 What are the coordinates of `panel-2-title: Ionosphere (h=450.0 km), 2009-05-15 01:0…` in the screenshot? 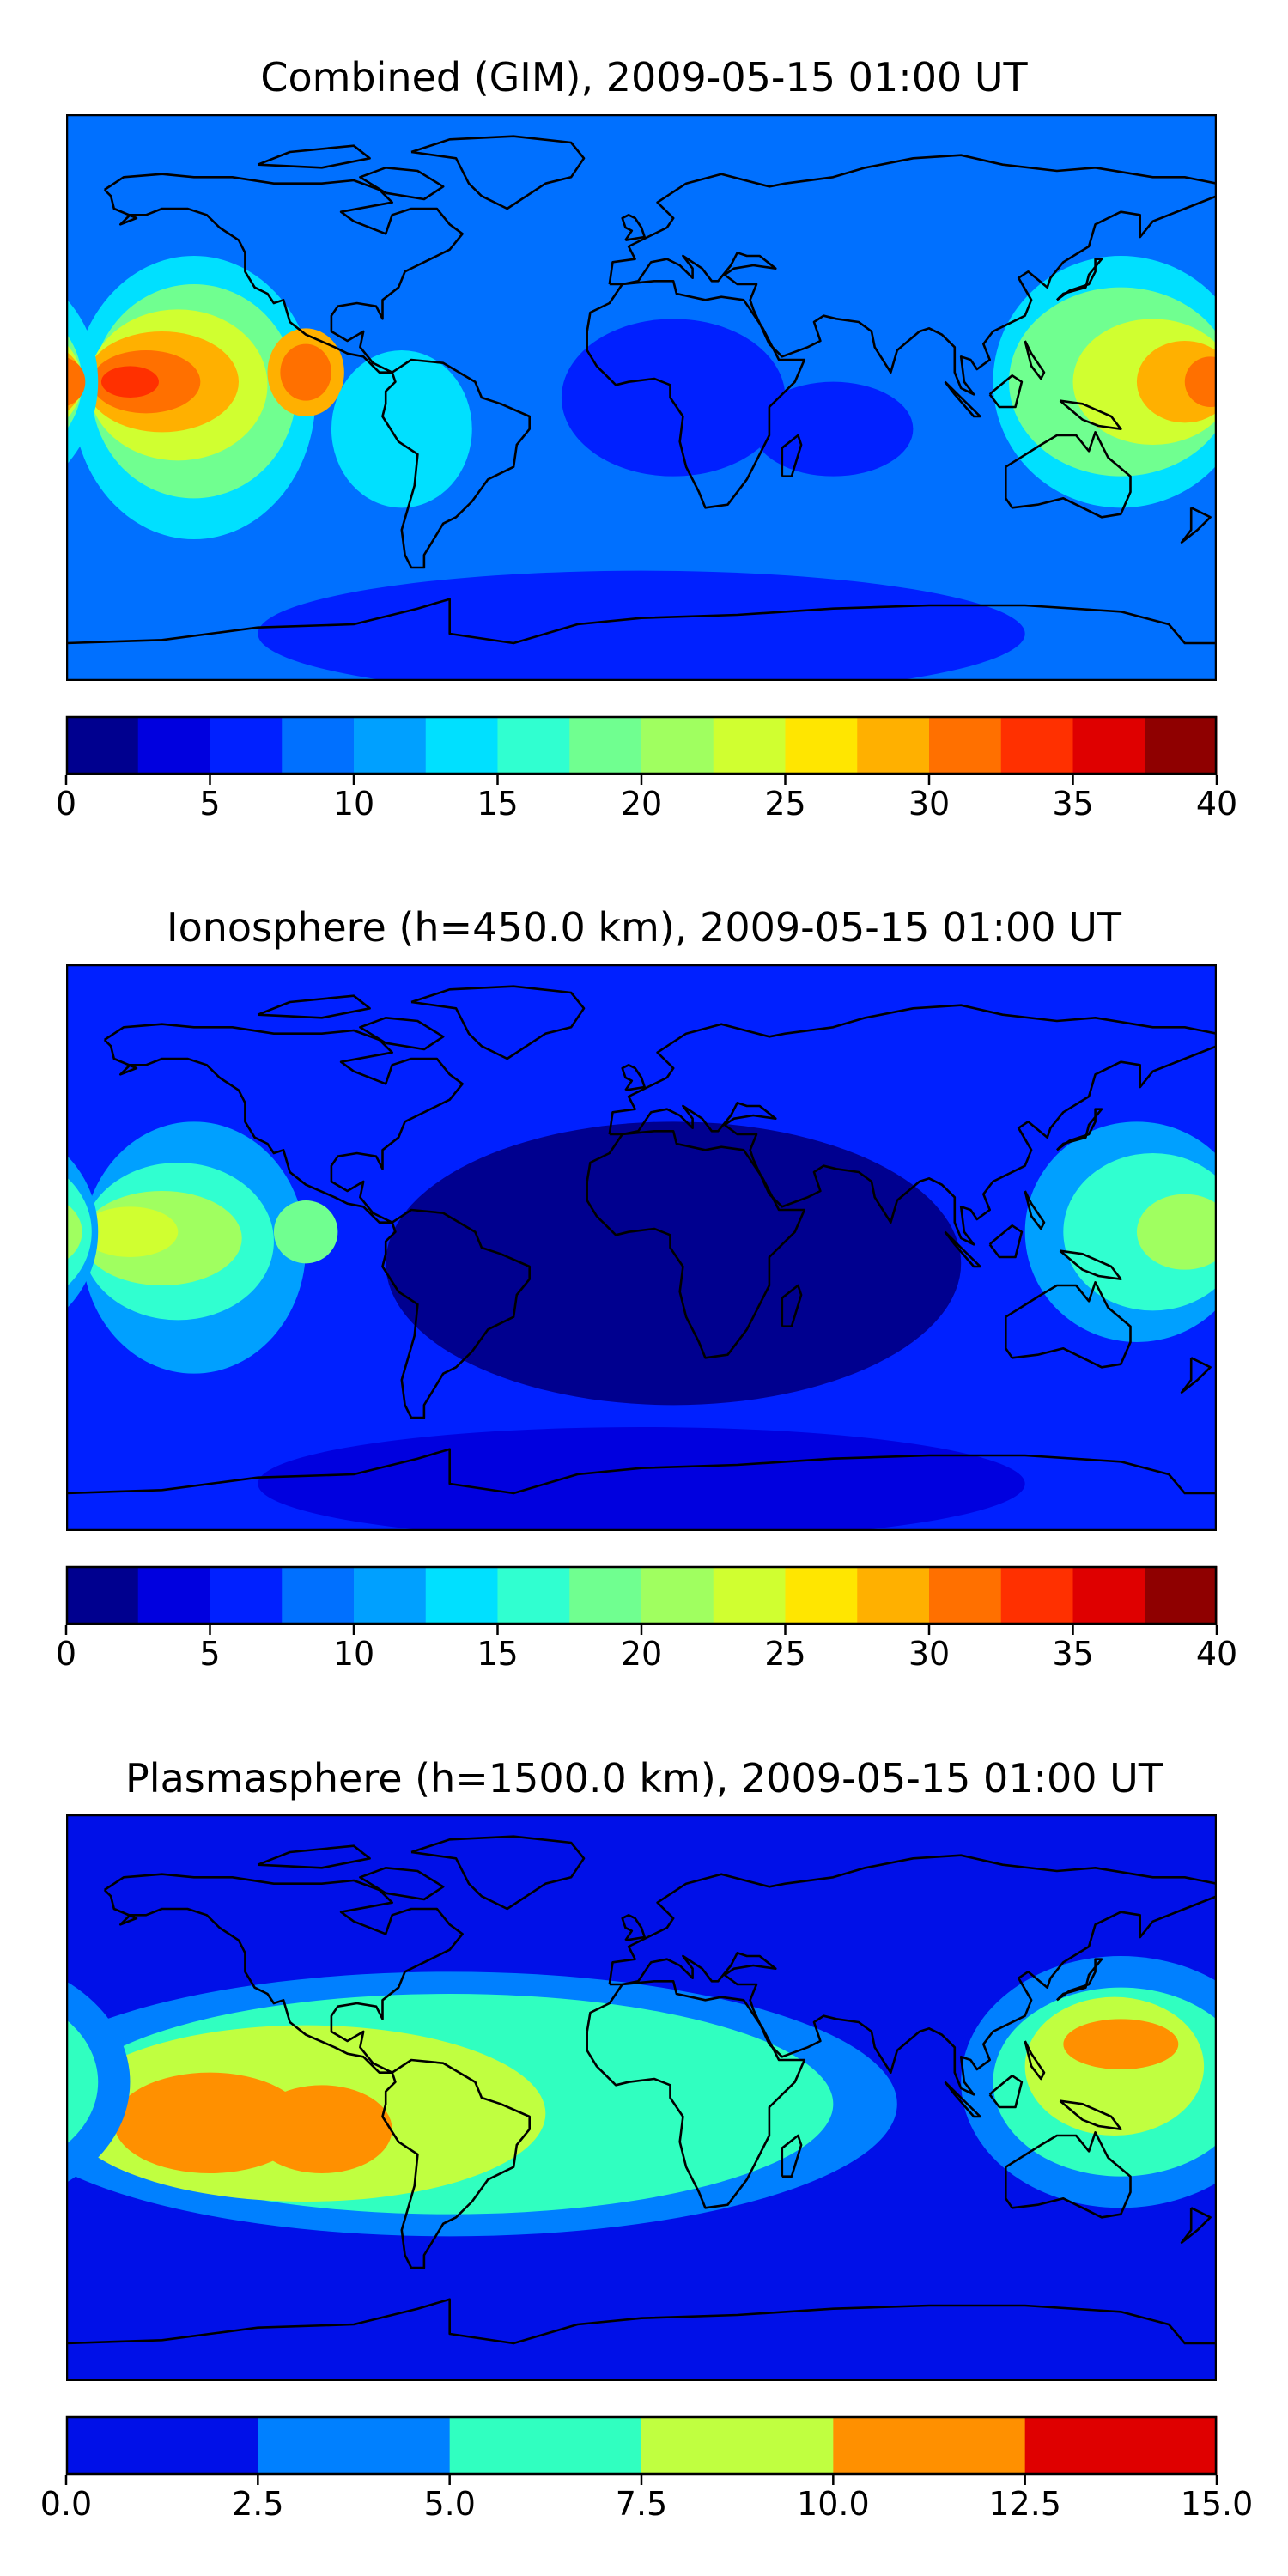 It's located at (644, 928).